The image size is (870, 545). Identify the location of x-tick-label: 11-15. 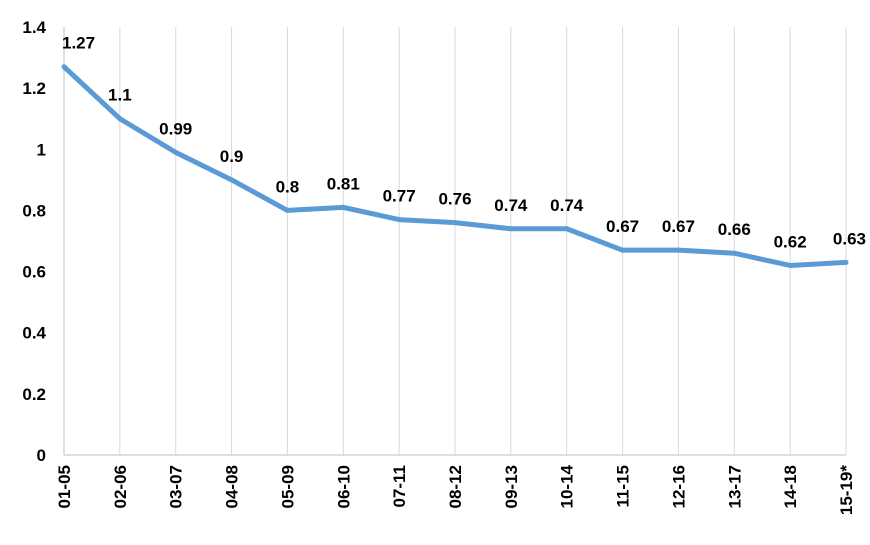
(623, 486).